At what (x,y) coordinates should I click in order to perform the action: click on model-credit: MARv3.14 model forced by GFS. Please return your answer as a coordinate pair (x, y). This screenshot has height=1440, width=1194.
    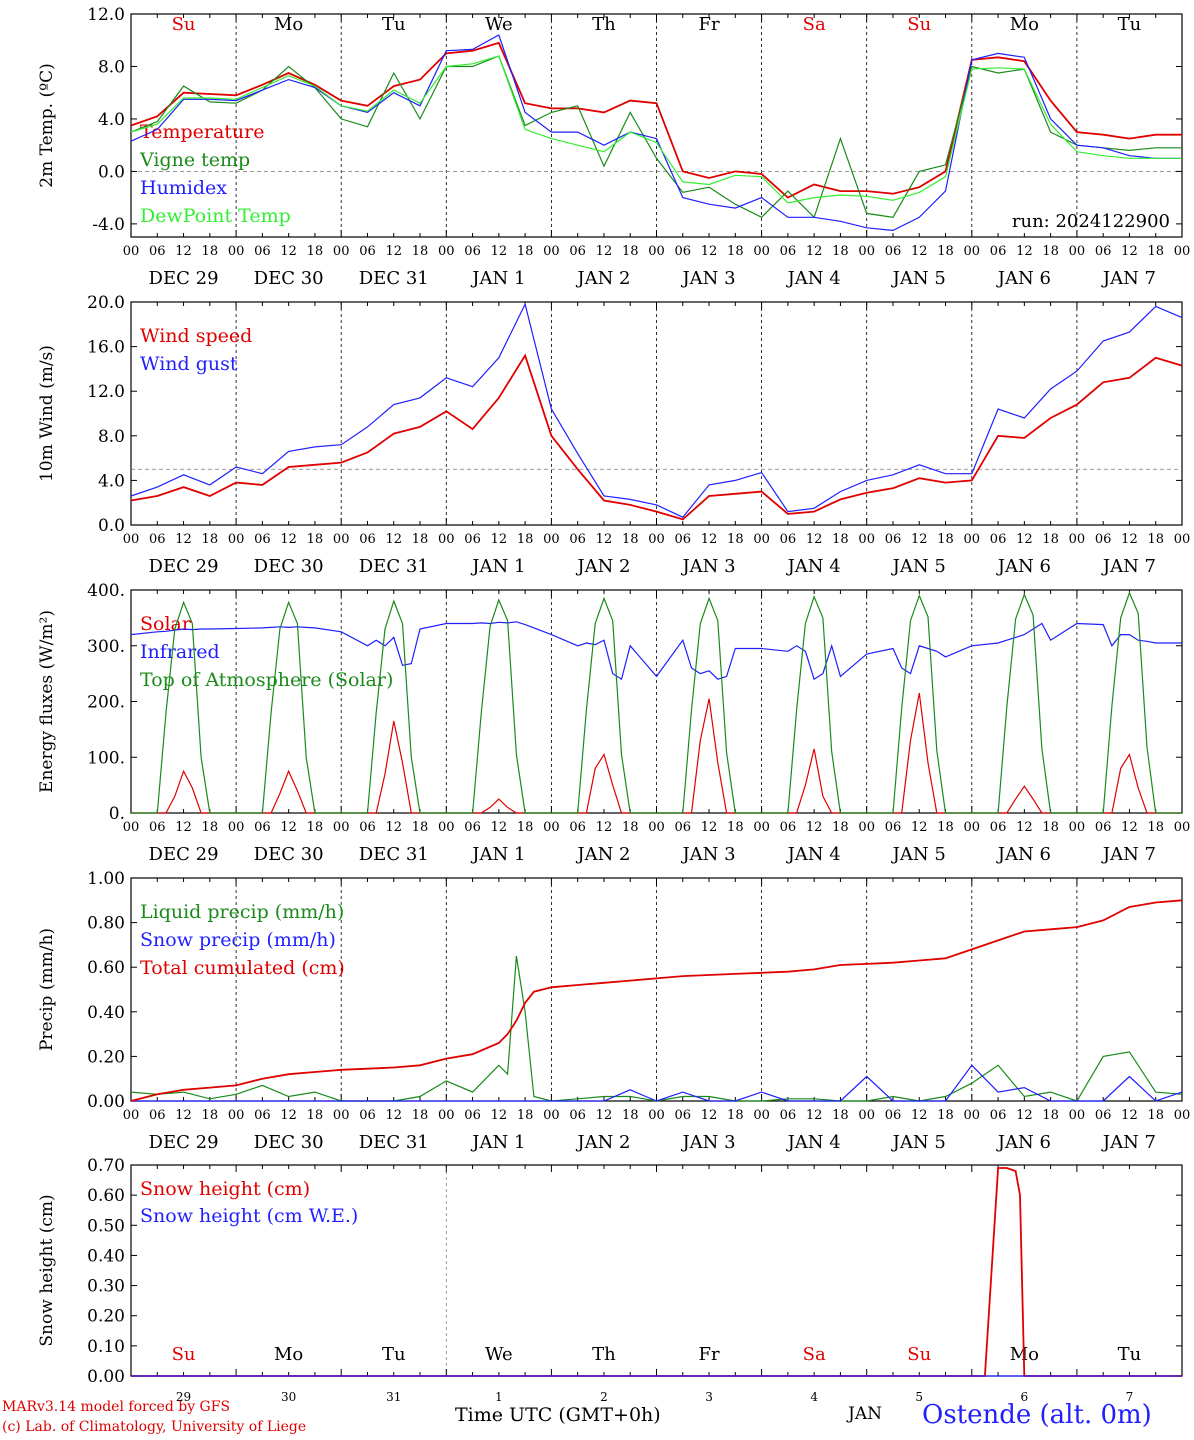
    Looking at the image, I should click on (116, 1407).